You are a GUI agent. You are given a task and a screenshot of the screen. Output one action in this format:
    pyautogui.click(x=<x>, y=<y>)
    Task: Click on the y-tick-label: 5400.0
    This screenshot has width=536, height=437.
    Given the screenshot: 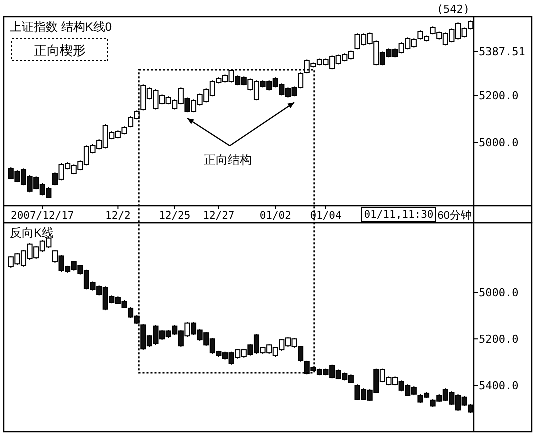 What is the action you would take?
    pyautogui.click(x=499, y=386)
    